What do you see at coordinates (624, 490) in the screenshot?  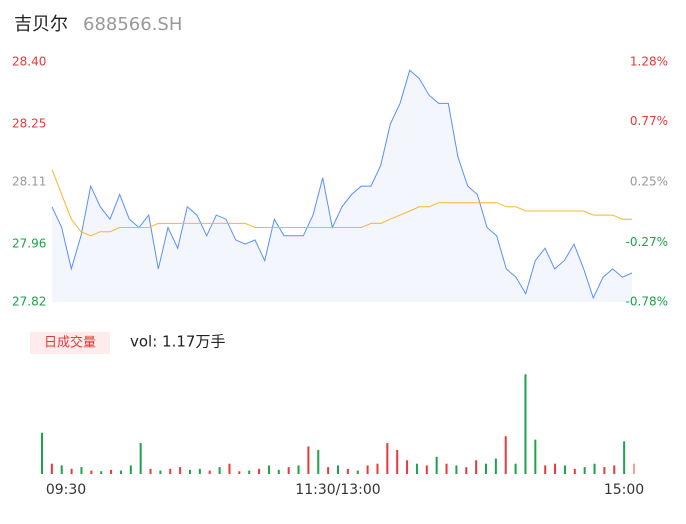 I see `x-tick-label: 15:00` at bounding box center [624, 490].